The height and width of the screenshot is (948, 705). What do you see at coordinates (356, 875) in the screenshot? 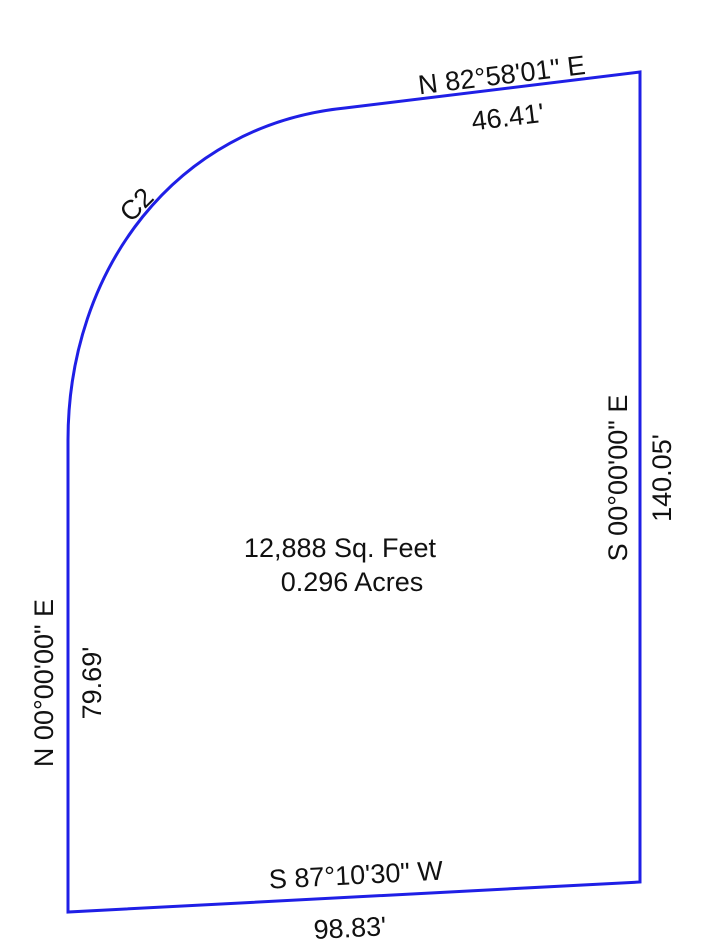
I see `bearing-label: S 87°10'30" W` at bounding box center [356, 875].